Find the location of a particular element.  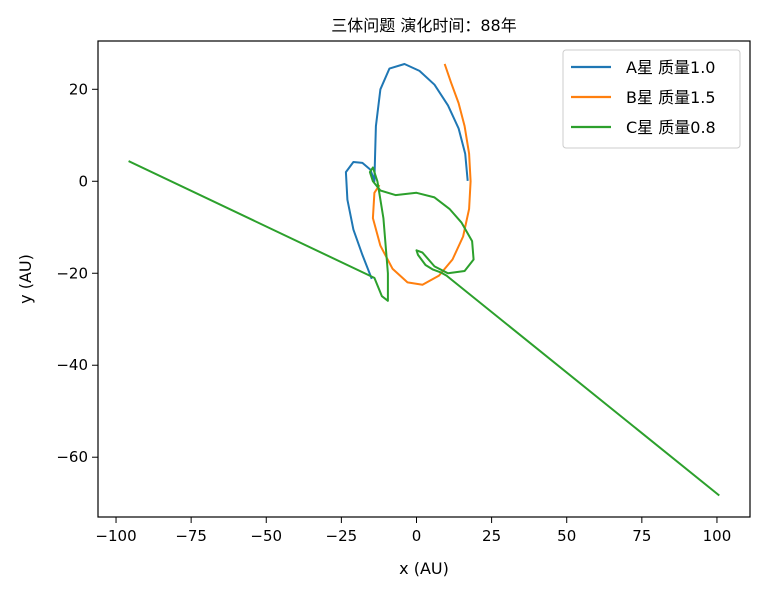

x-axis: −100 −75 −50 −25 0 25 50 75 100 is located at coordinates (413, 531).